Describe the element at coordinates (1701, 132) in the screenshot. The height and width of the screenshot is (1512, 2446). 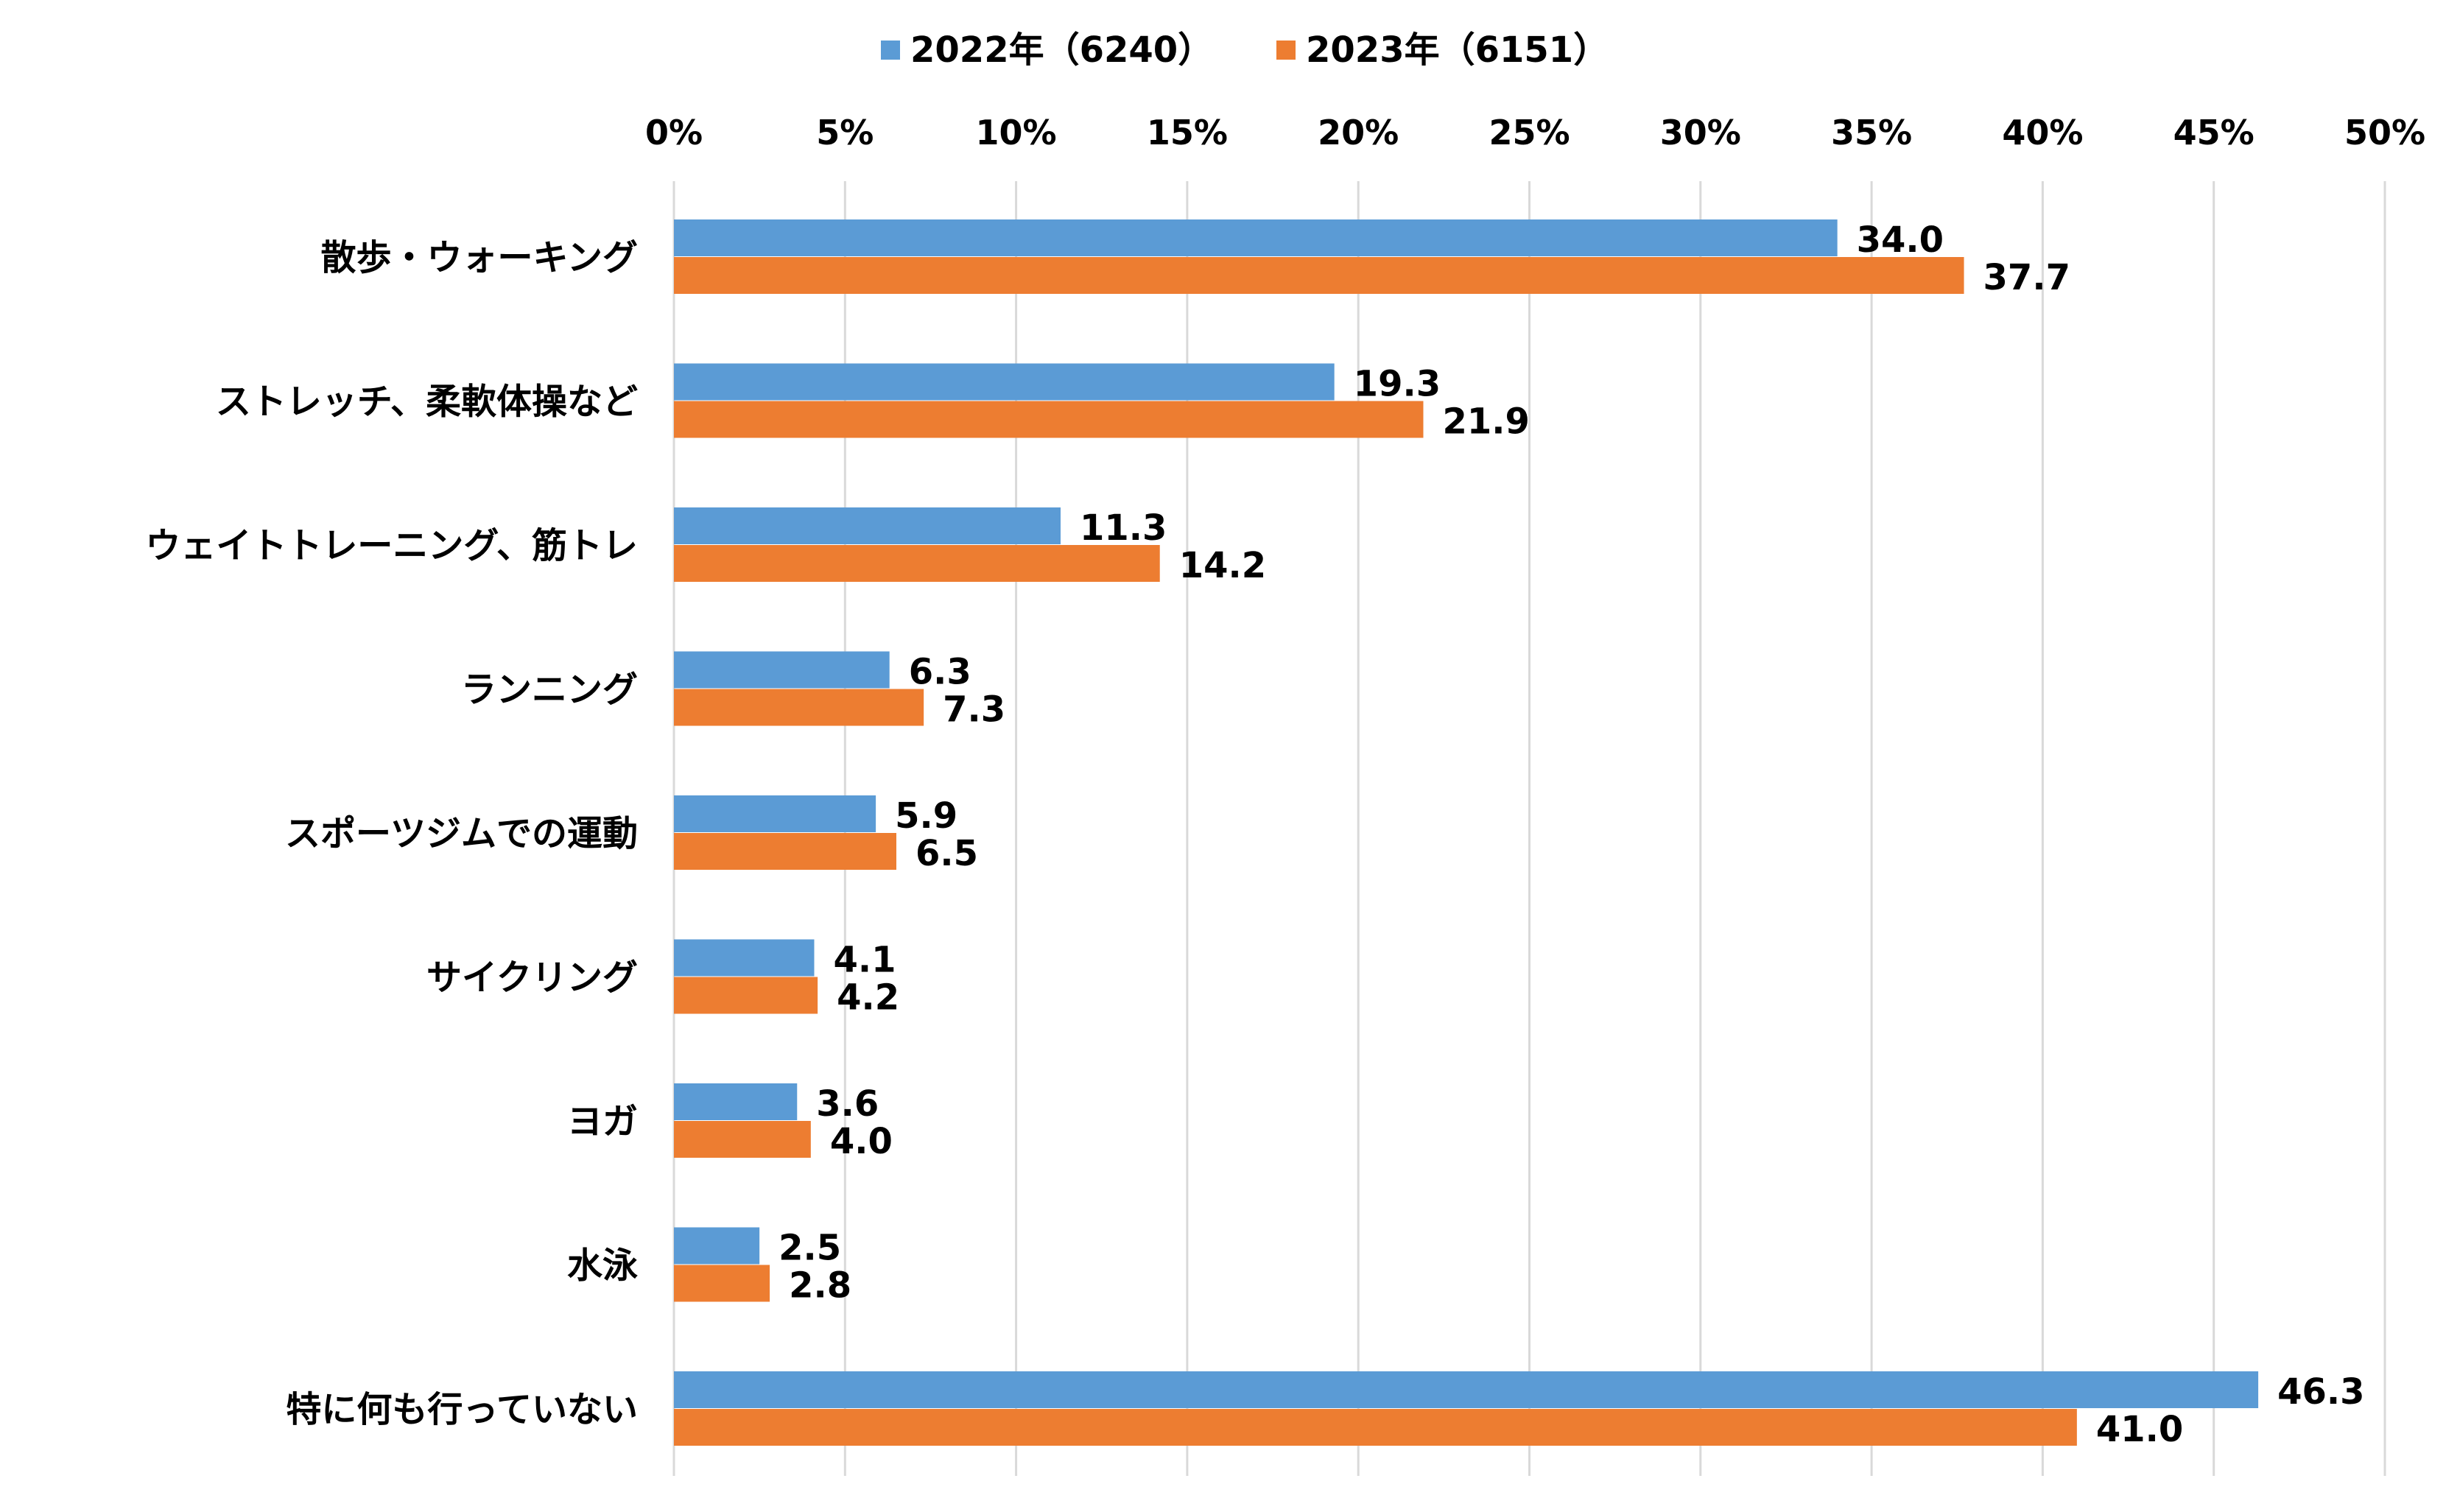
I see `x-tick-label: 30%` at that location.